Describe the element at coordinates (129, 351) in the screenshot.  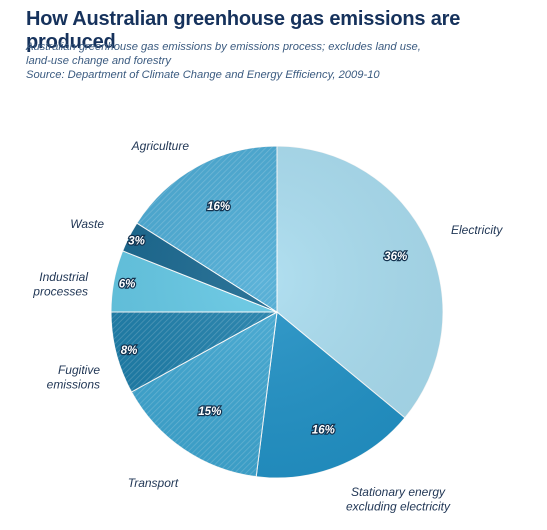
I see `value-label-fugitive-emissions: 8%` at that location.